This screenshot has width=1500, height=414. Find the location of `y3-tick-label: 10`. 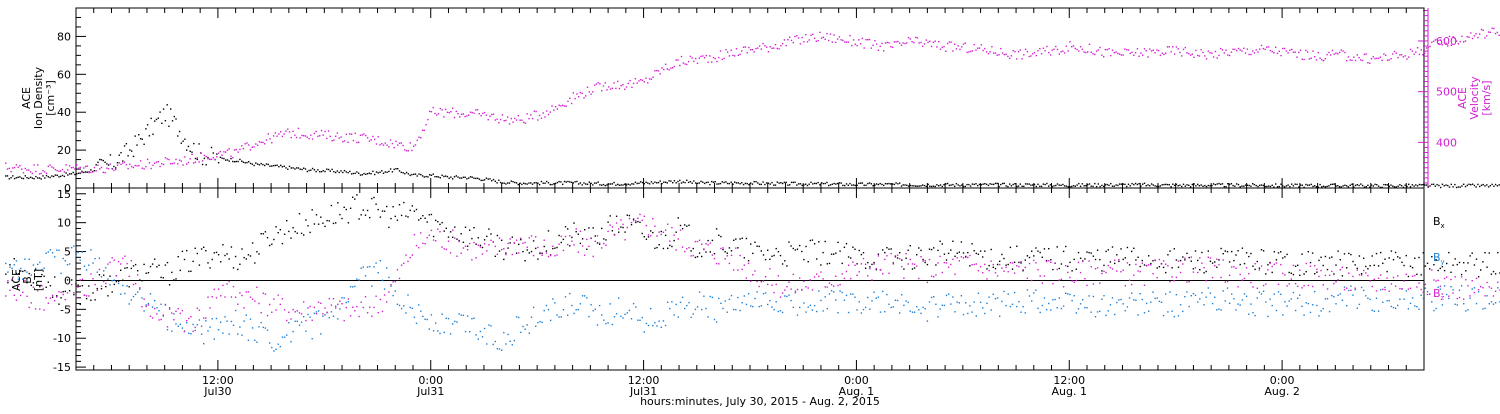

y3-tick-label: 10 is located at coordinates (64, 223).